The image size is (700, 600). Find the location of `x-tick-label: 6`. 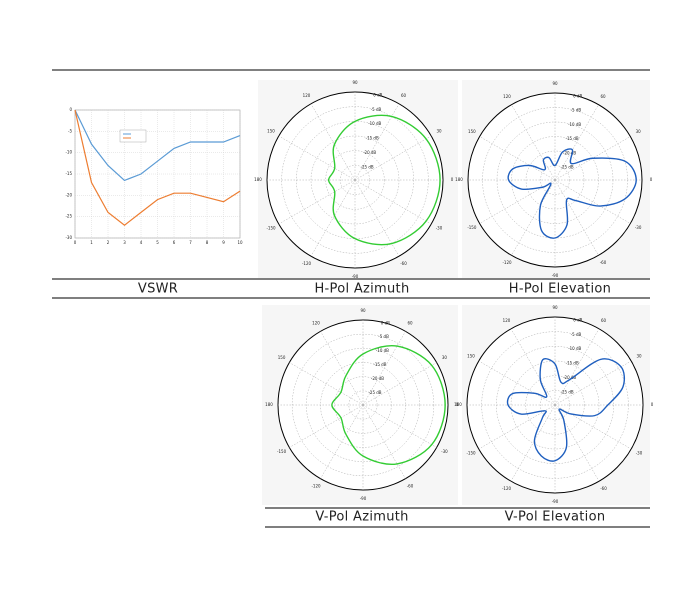

x-tick-label: 6 is located at coordinates (174, 242).